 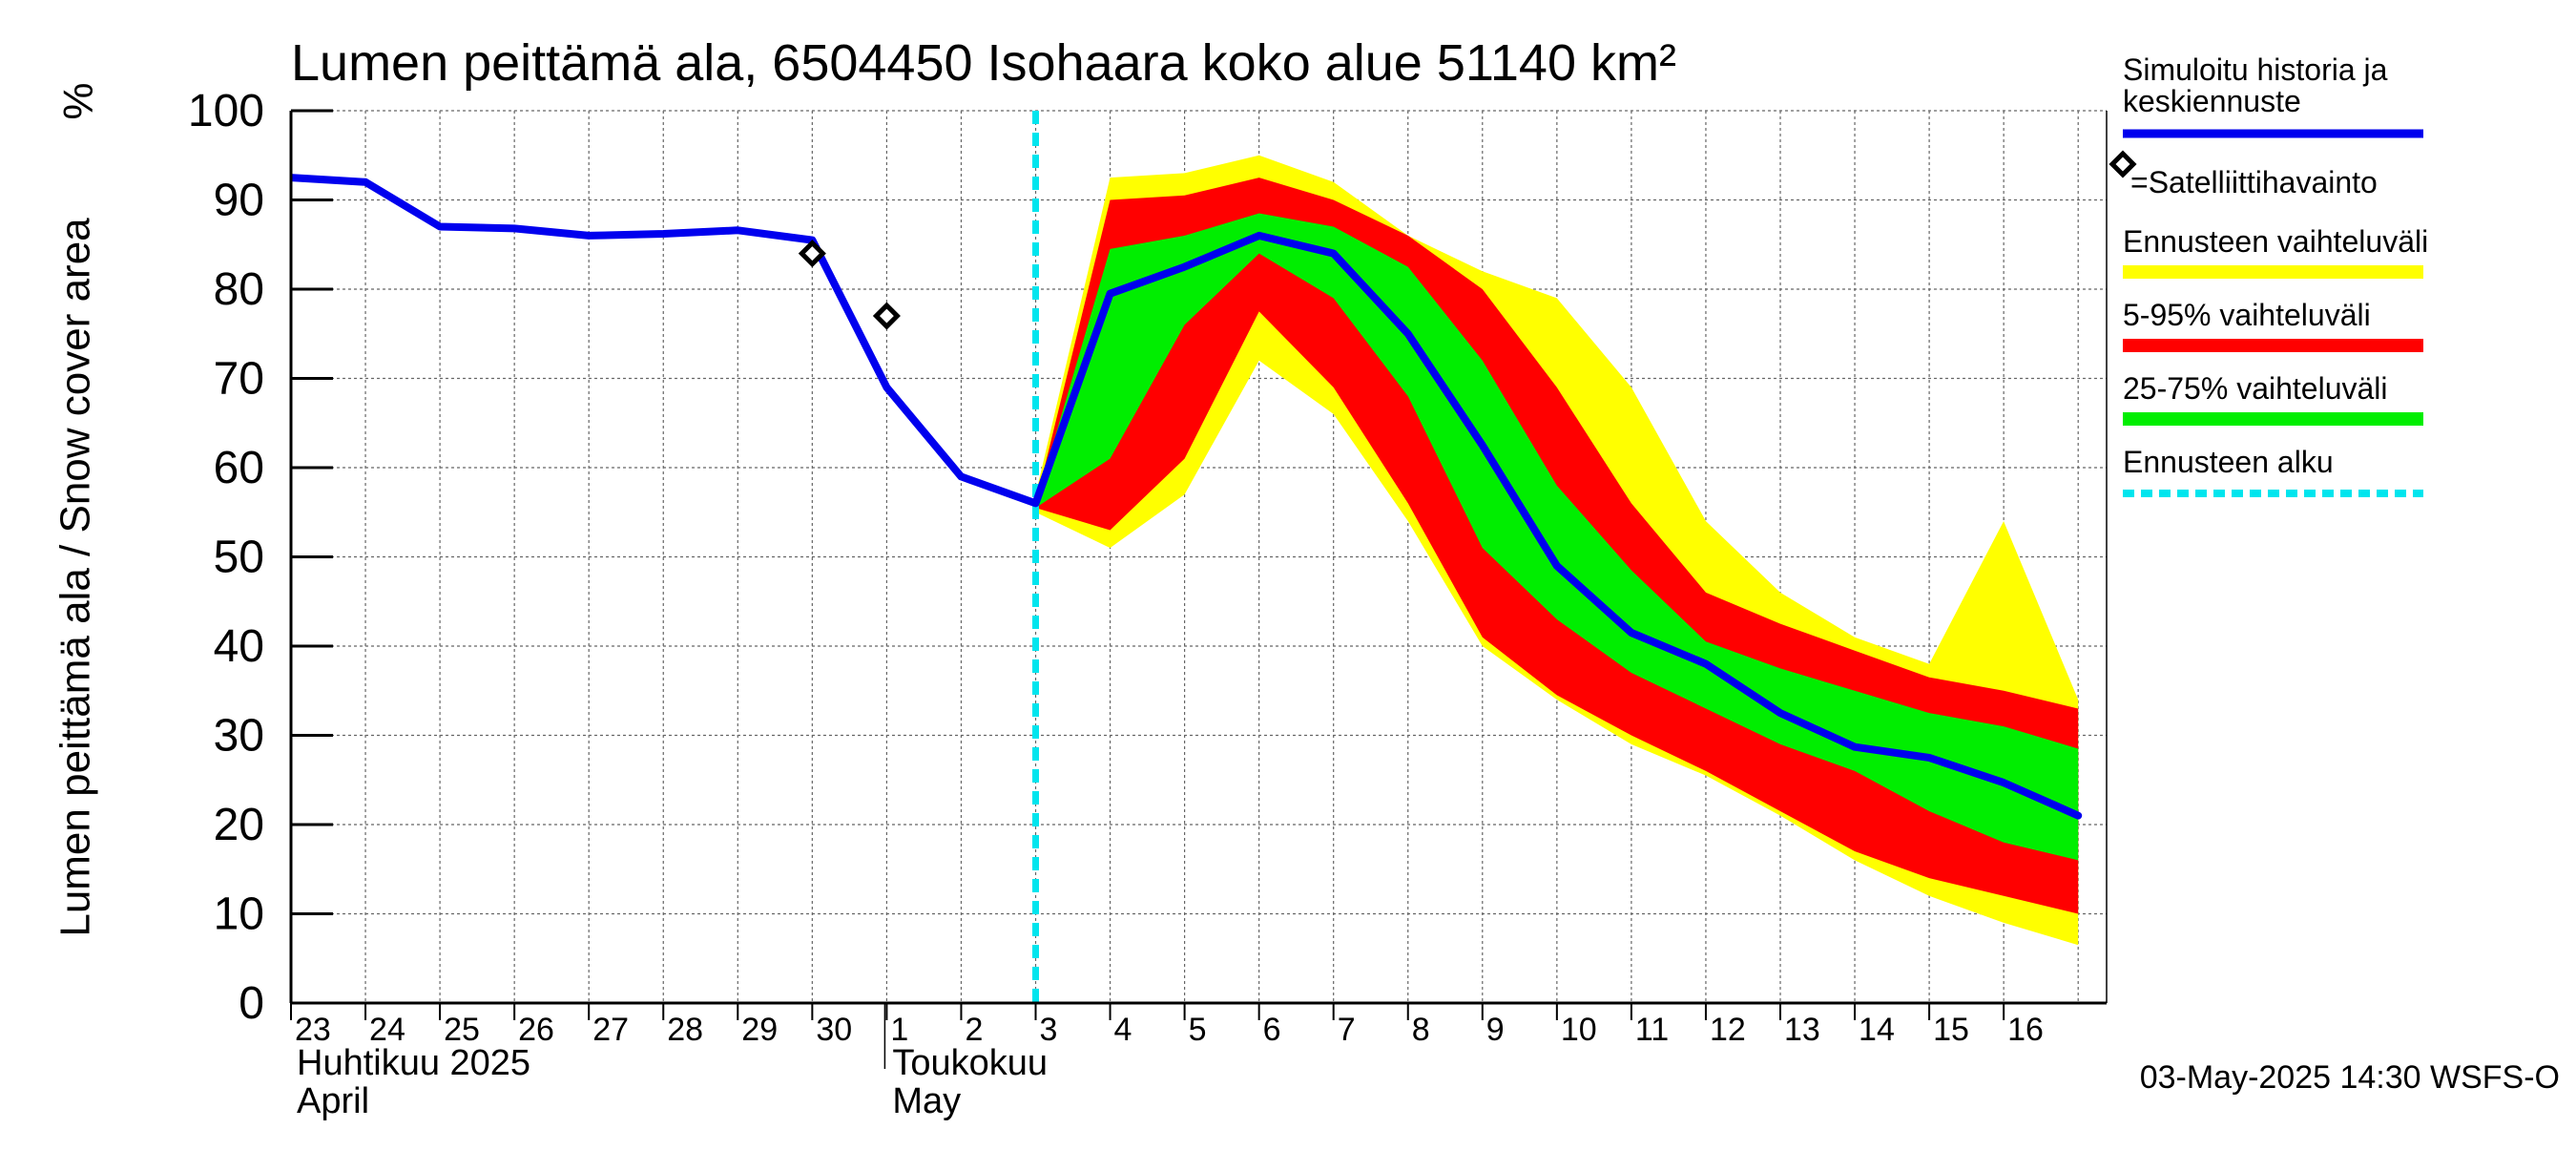 I want to click on x-tick-label: 28, so click(x=685, y=1030).